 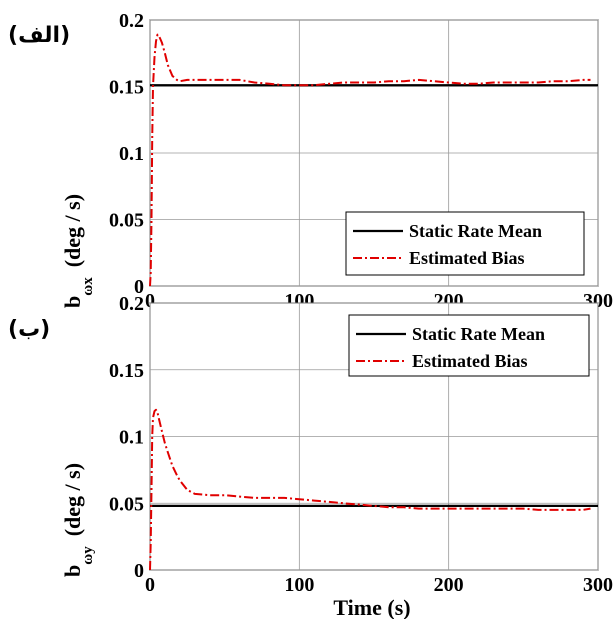 I want to click on svg-text:bωx(deg / s): bωx (deg / s), so click(x=78, y=251).